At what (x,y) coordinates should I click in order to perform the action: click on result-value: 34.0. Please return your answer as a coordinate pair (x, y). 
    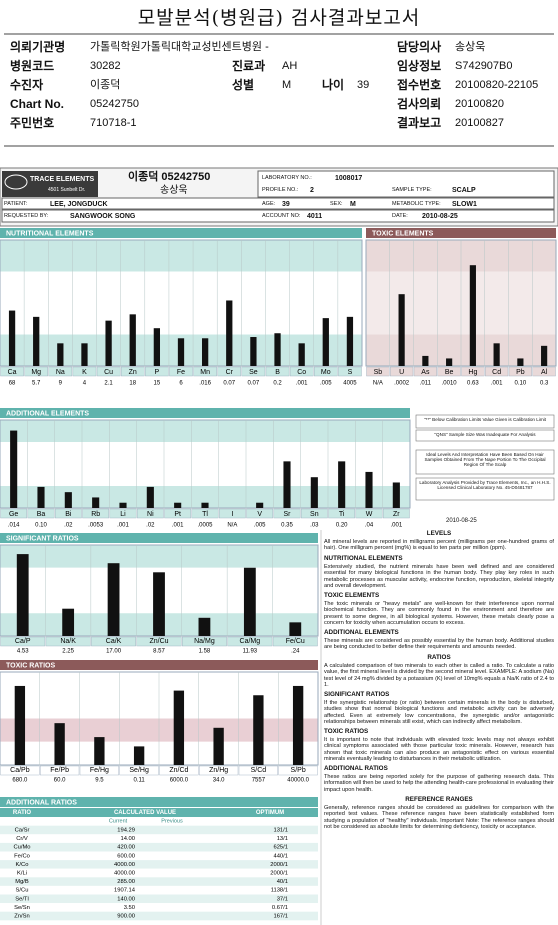
    Looking at the image, I should click on (219, 781).